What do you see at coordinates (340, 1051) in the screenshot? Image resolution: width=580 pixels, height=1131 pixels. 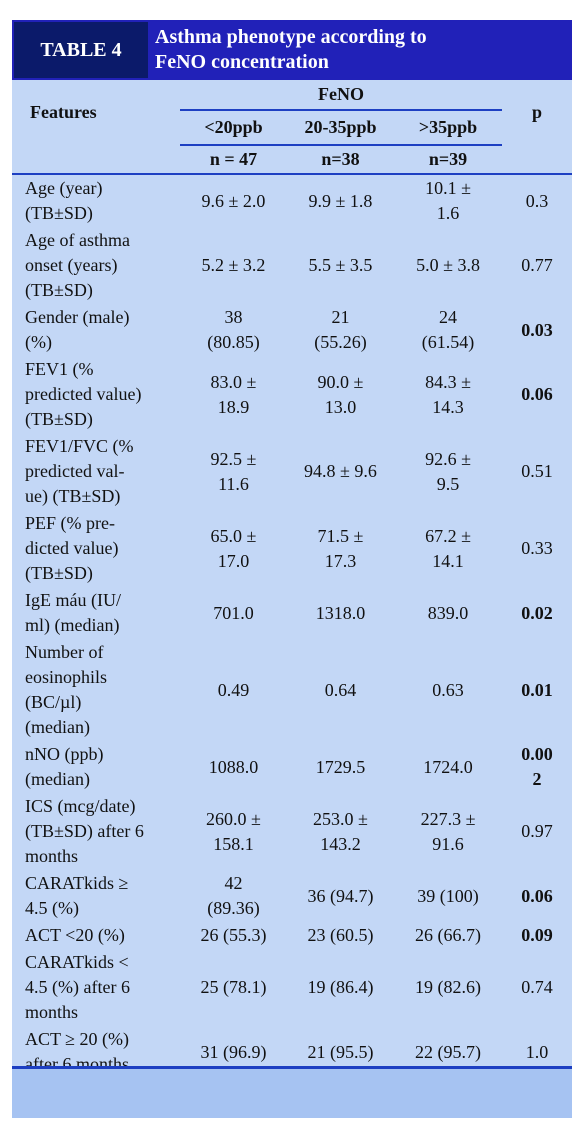 I see `value-cell: 21 (95.5)` at bounding box center [340, 1051].